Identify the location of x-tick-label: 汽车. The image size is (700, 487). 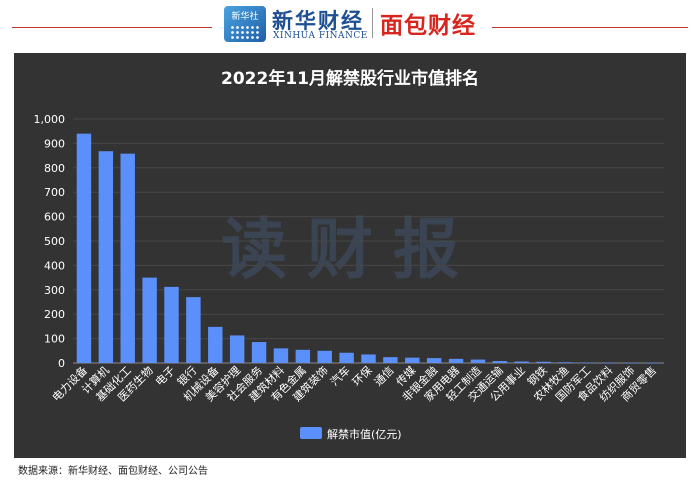
(339, 375).